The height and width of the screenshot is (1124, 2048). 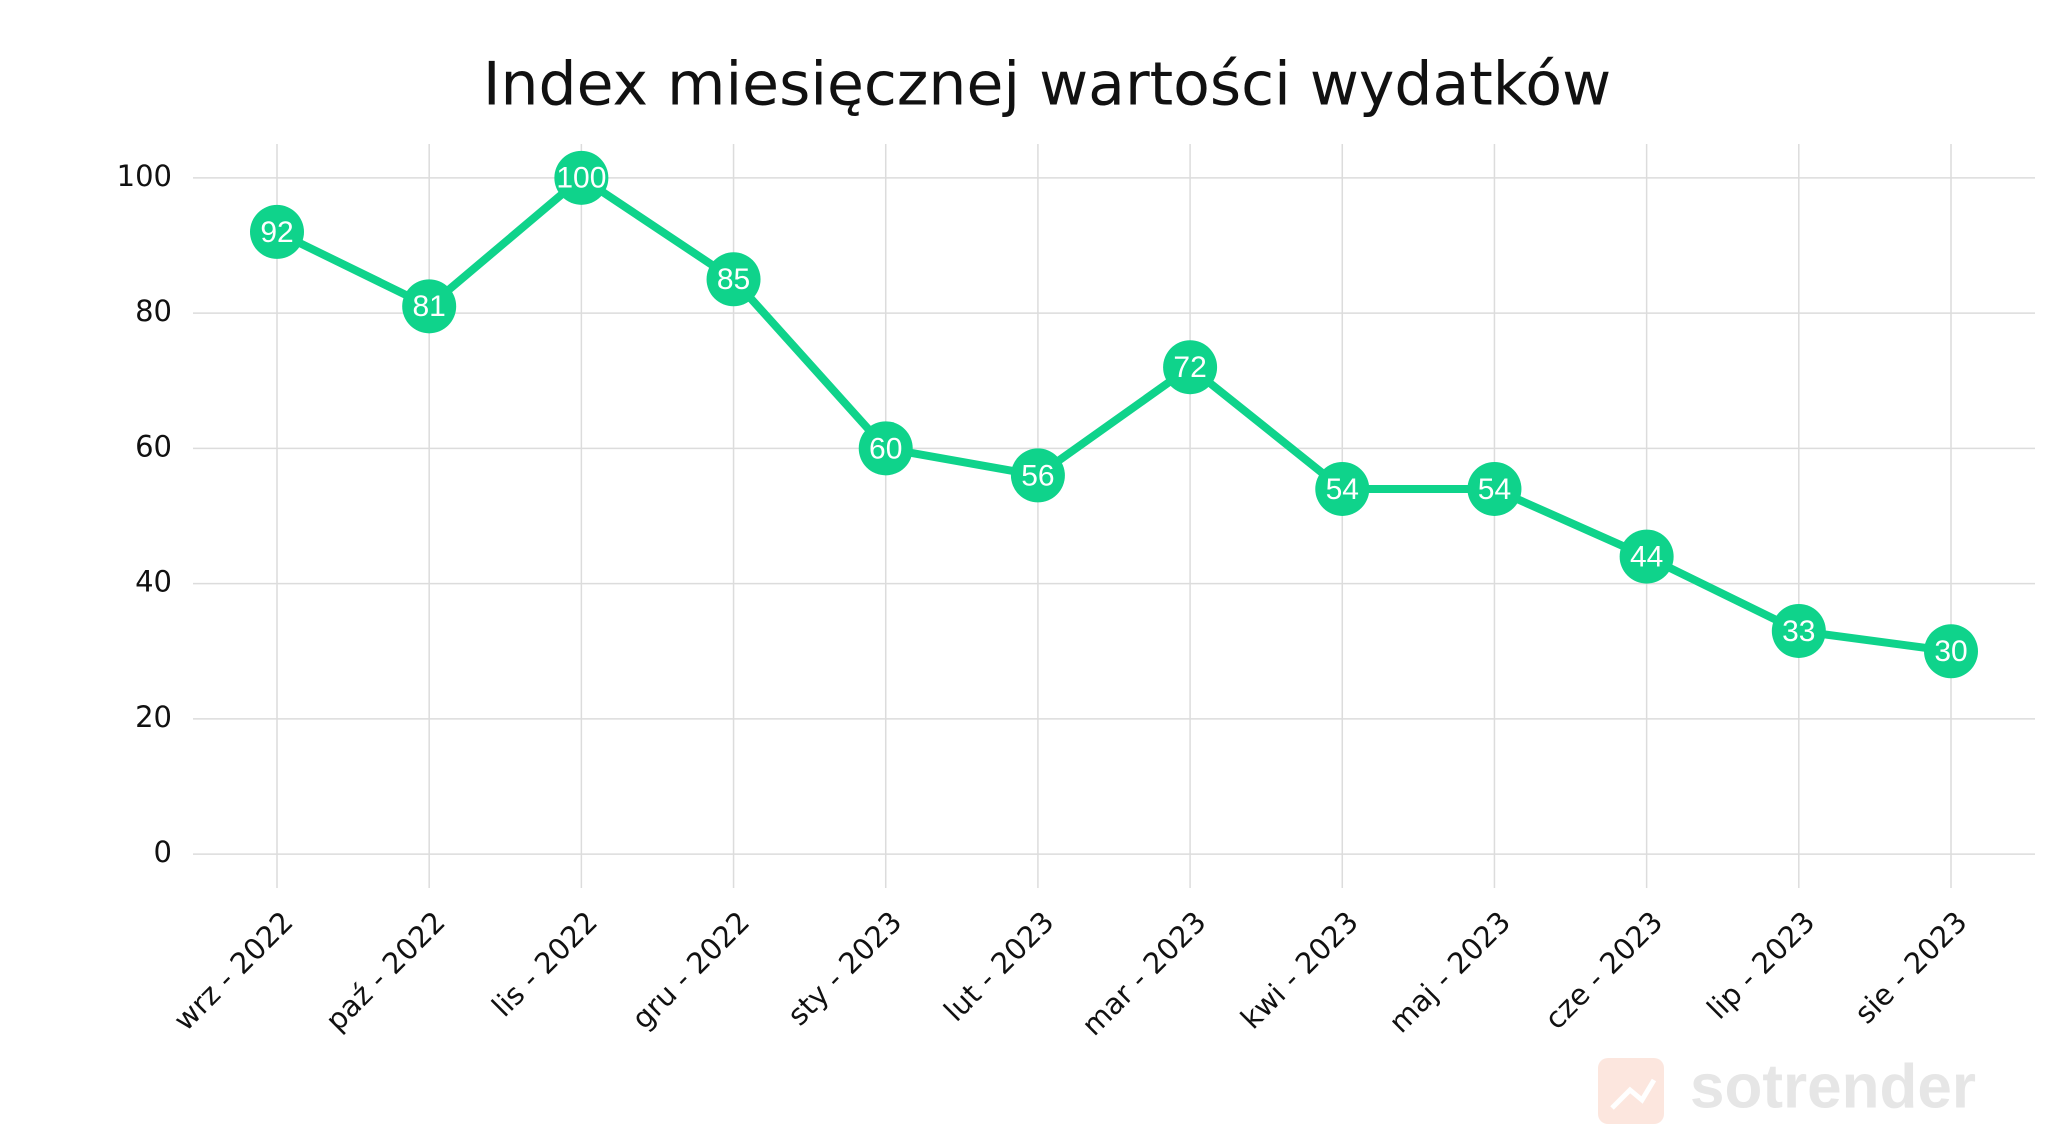 I want to click on logo-icon, so click(x=1631, y=1091).